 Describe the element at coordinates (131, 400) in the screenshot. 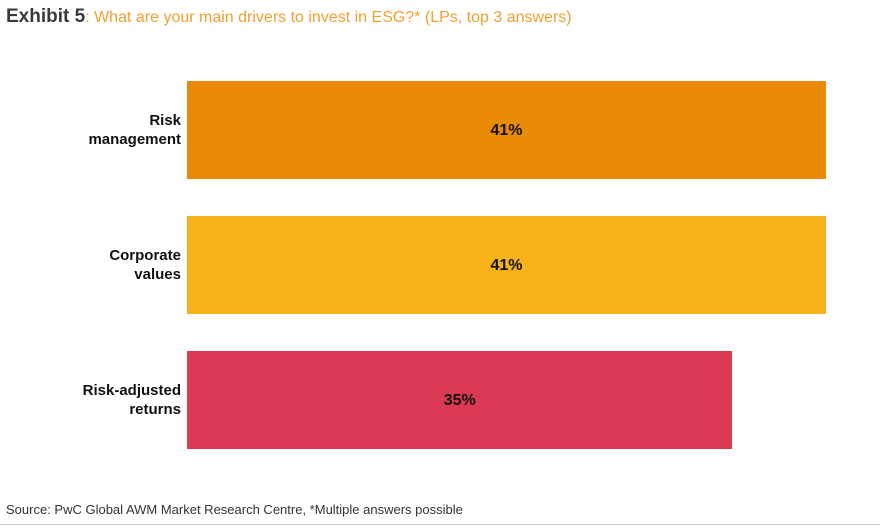

I see `category-label: Risk-adjusted returns` at that location.